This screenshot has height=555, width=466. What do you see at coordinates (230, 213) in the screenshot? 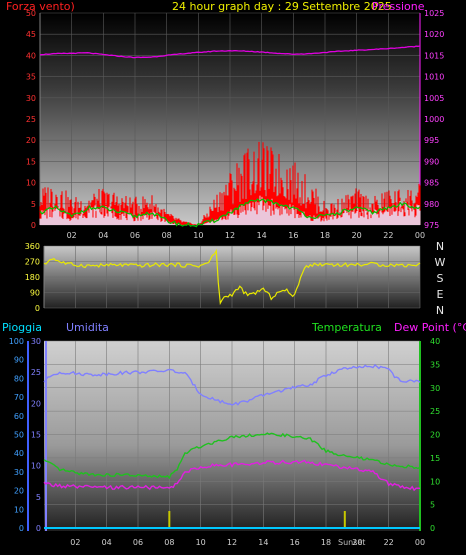
I see `wind-avg-line` at bounding box center [230, 213].